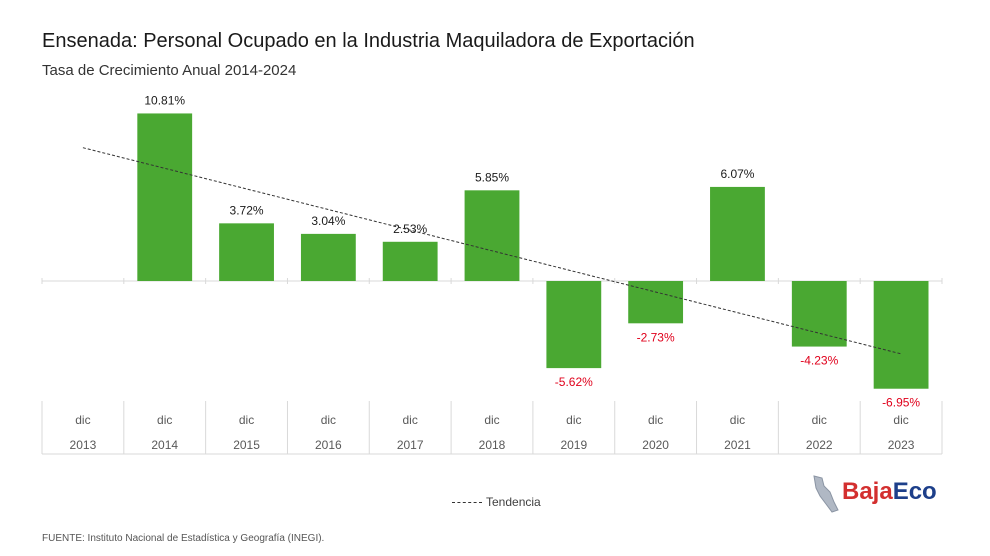 The image size is (990, 556). Describe the element at coordinates (655, 420) in the screenshot. I see `tick-label-month-2020: dic` at that location.